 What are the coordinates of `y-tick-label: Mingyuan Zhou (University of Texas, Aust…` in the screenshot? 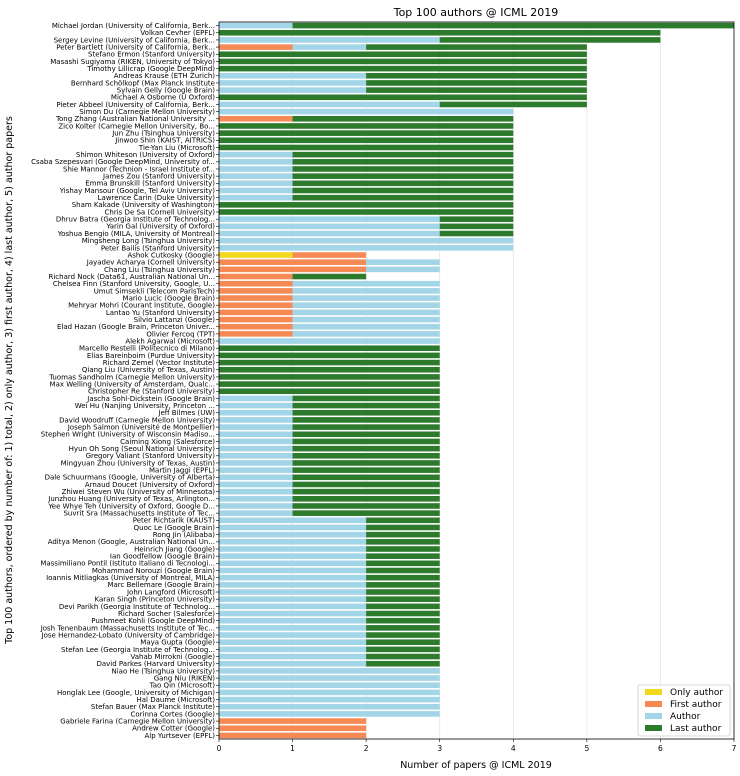 It's located at (138, 463).